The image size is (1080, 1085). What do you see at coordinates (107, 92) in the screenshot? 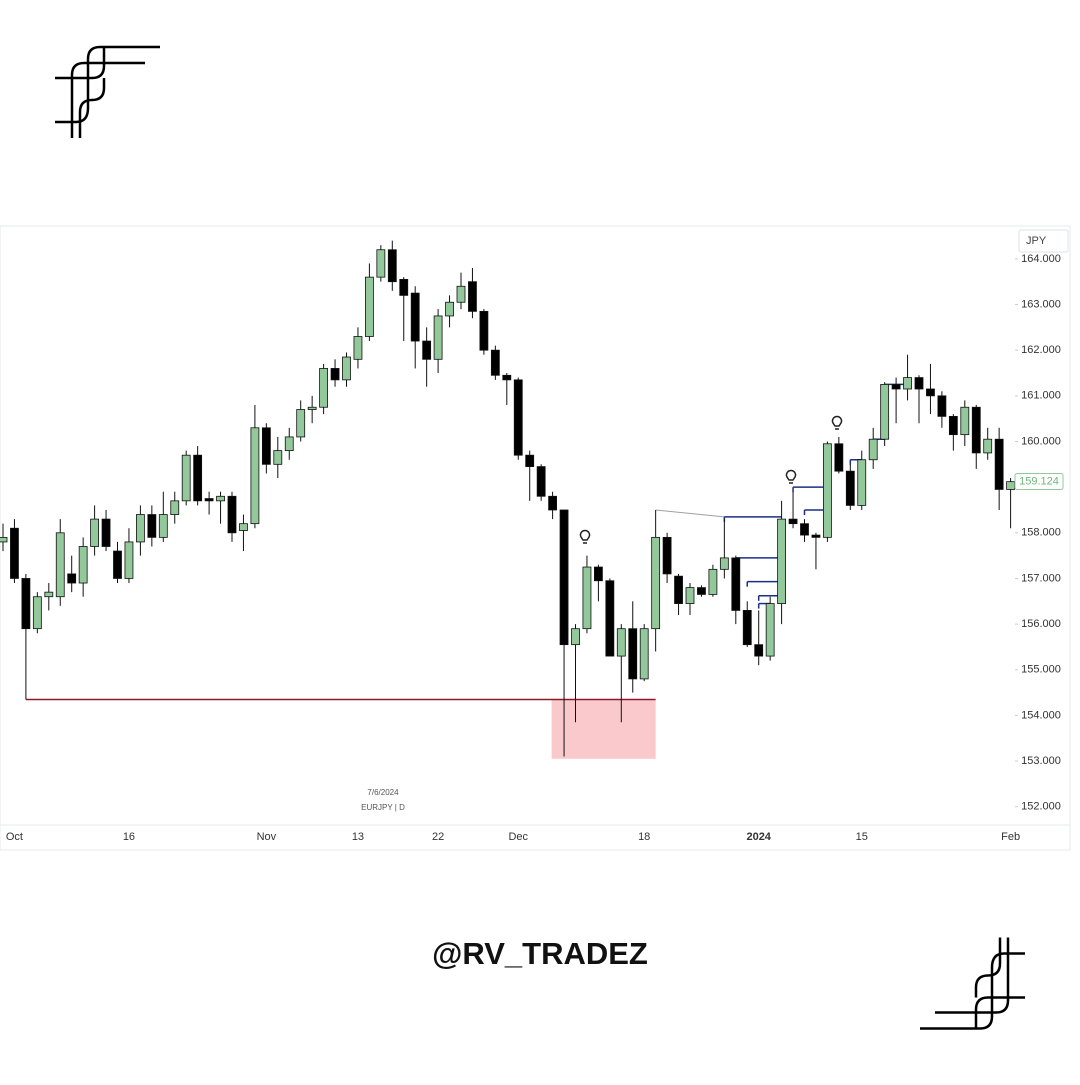
I see `logo` at bounding box center [107, 92].